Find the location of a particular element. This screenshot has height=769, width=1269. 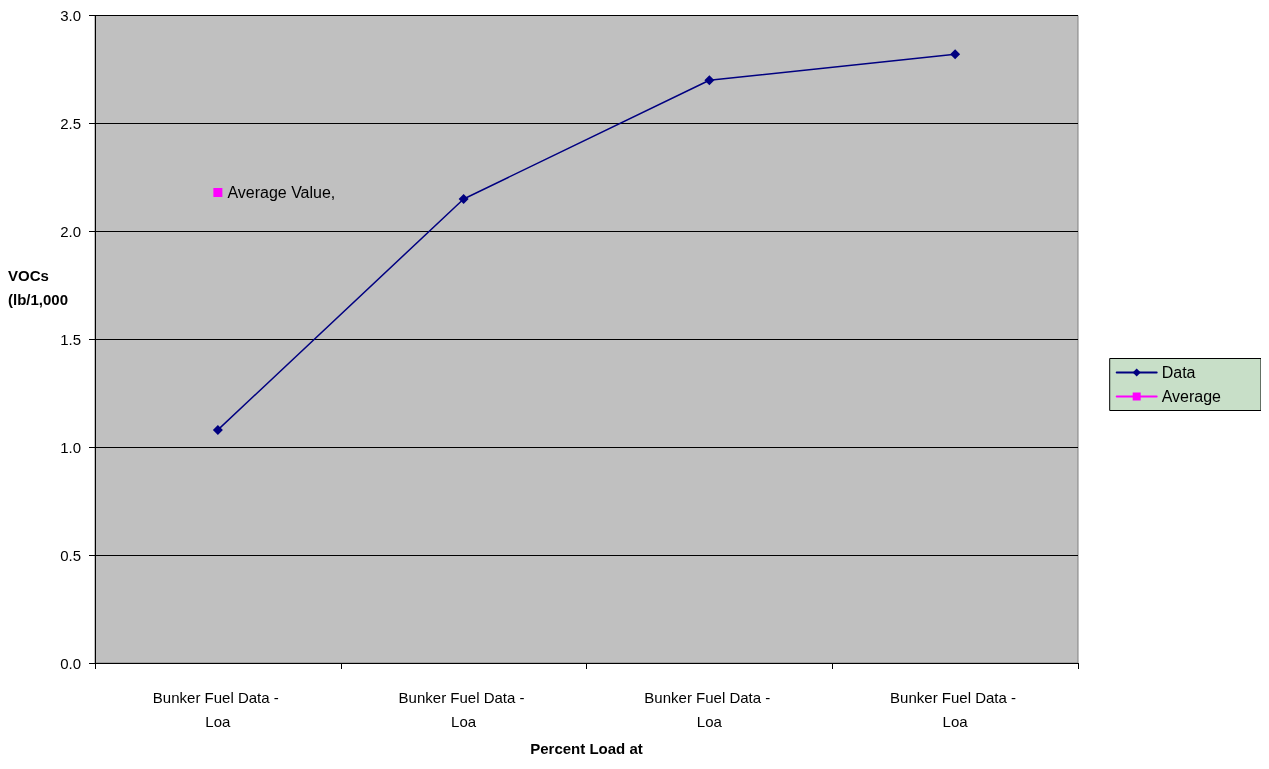

y-tick-label: 3.0 is located at coordinates (70, 15).